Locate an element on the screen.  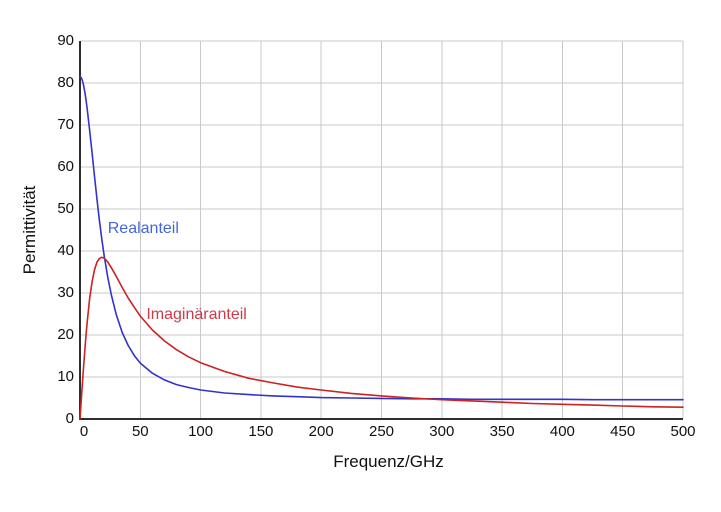
y-axis-title: Permittivität is located at coordinates (29, 230).